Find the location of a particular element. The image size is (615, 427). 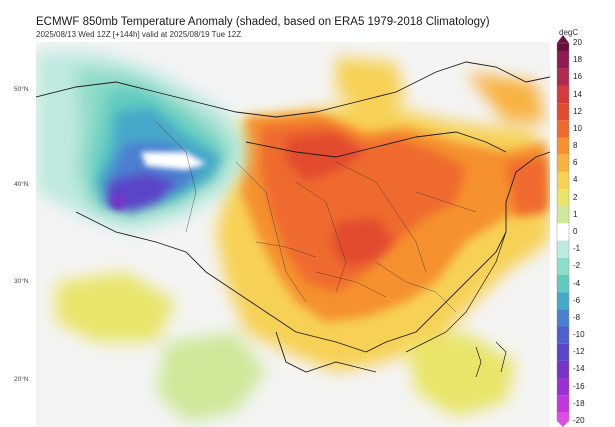

colorbar-tick-label: 1 is located at coordinates (575, 214).